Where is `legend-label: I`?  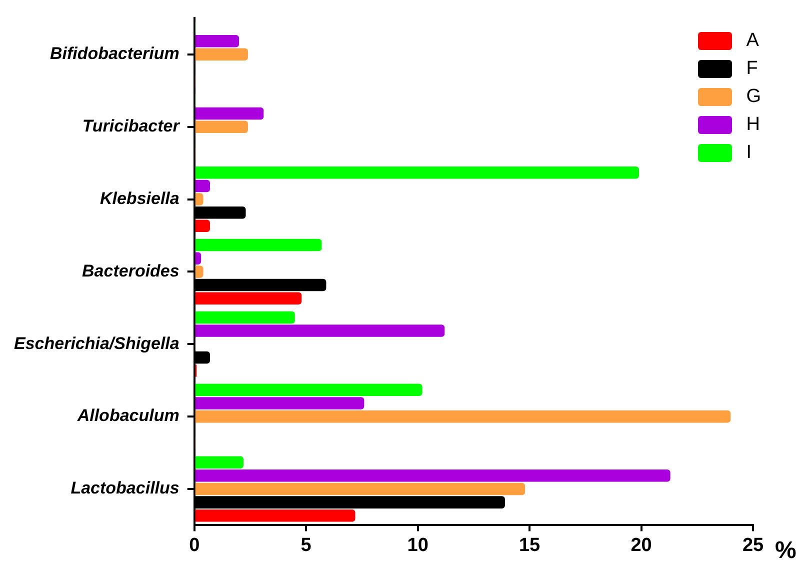
legend-label: I is located at coordinates (749, 153).